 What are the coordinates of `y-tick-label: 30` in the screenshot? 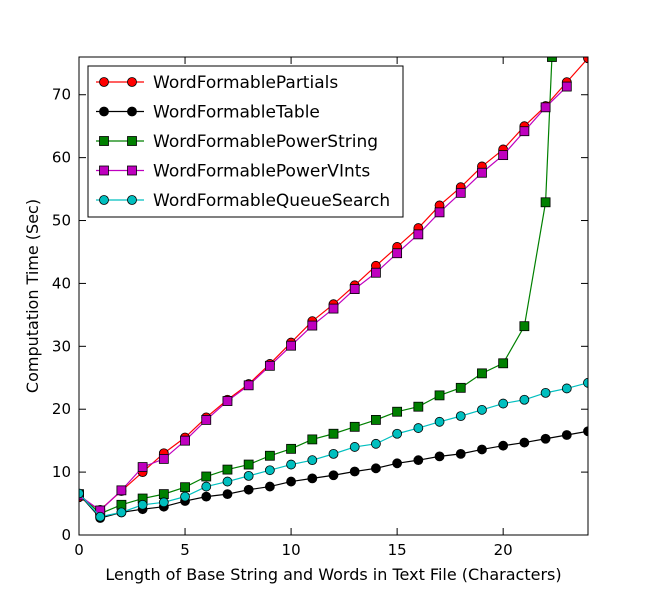 It's located at (61, 346).